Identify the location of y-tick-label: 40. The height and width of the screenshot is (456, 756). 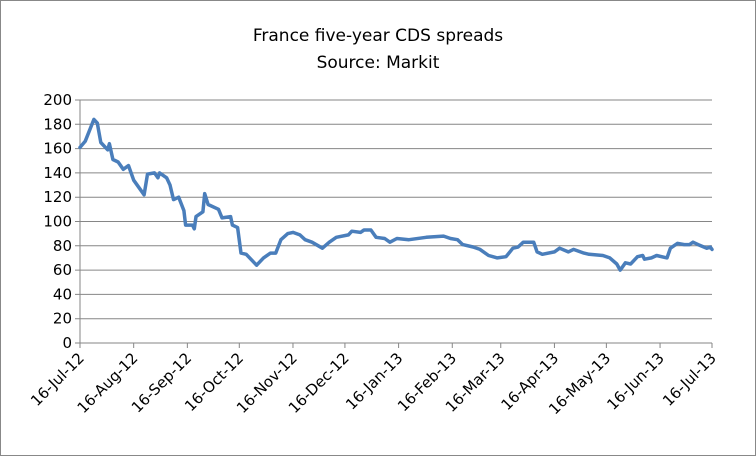
(62, 294).